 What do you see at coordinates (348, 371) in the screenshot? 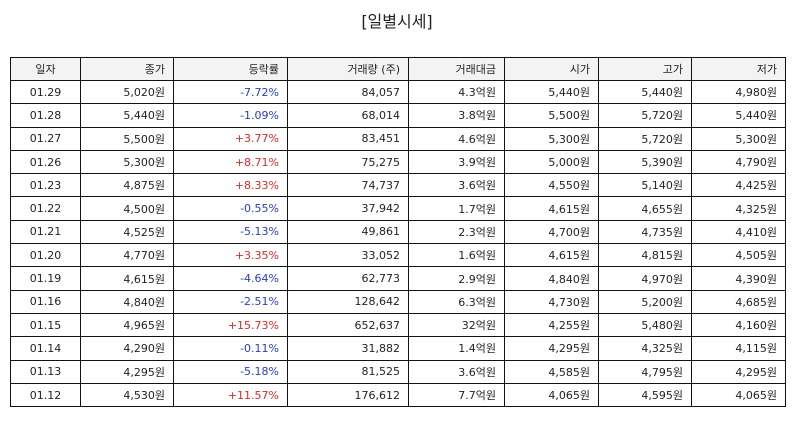
I see `cell-volume: 81,525` at bounding box center [348, 371].